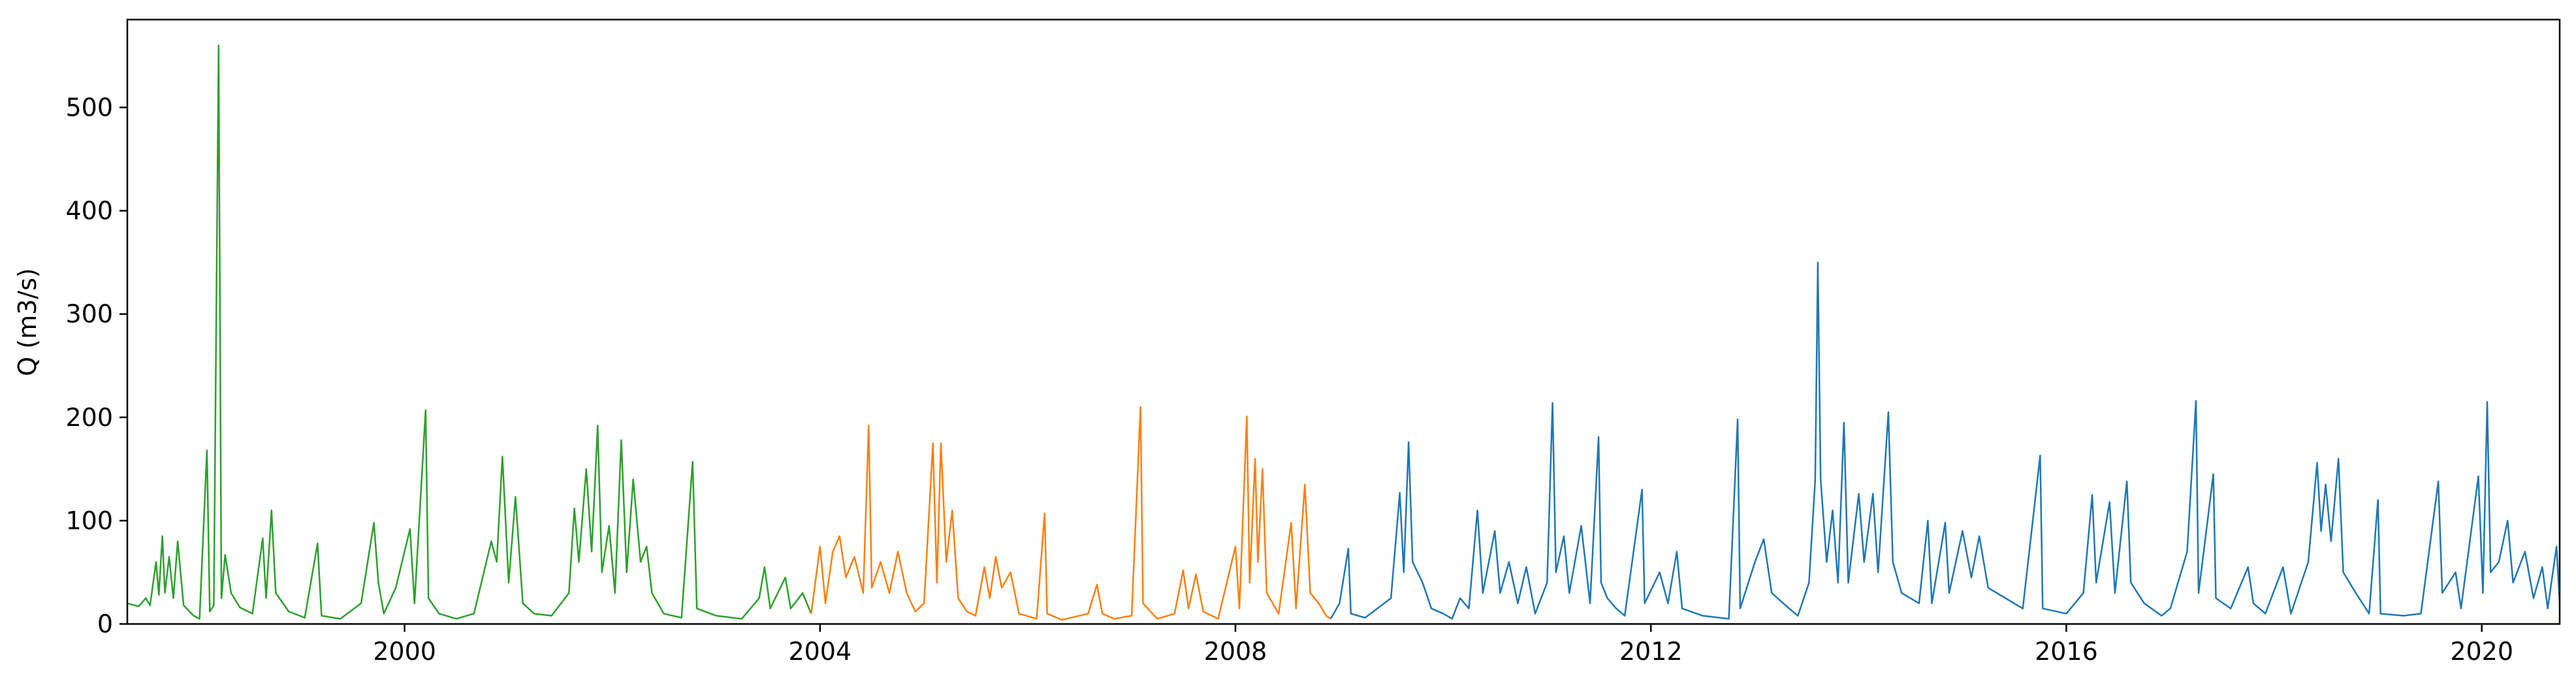 This screenshot has height=688, width=2576. I want to click on y-tick-label: 200, so click(89, 417).